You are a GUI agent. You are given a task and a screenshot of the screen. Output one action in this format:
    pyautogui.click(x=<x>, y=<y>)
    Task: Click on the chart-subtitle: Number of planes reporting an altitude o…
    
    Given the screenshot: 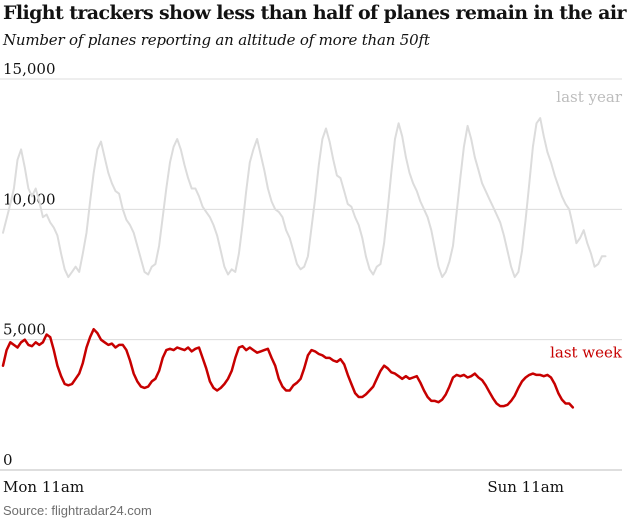 What is the action you would take?
    pyautogui.click(x=216, y=40)
    